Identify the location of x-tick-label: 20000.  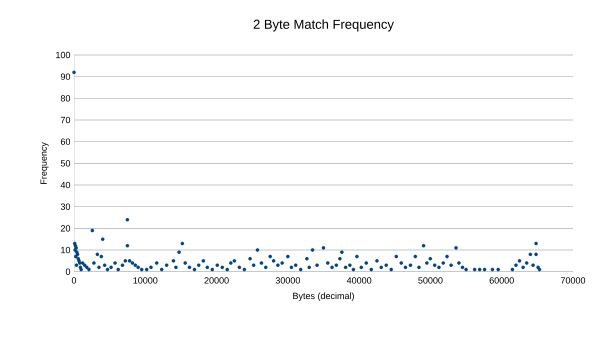
(216, 280).